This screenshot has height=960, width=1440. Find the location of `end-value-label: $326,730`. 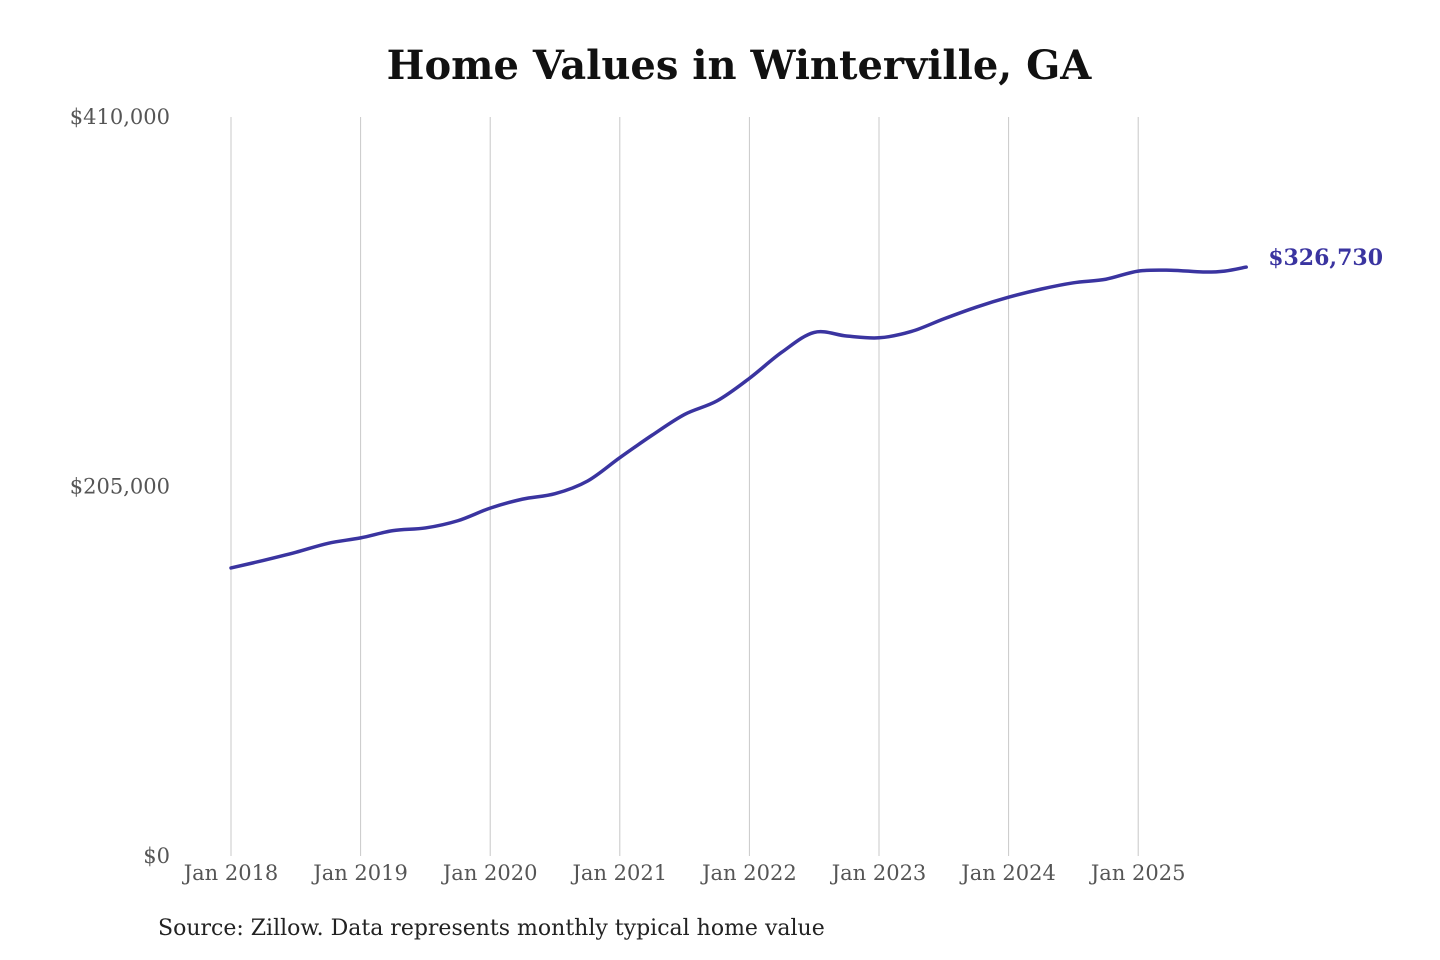

end-value-label: $326,730 is located at coordinates (1325, 258).